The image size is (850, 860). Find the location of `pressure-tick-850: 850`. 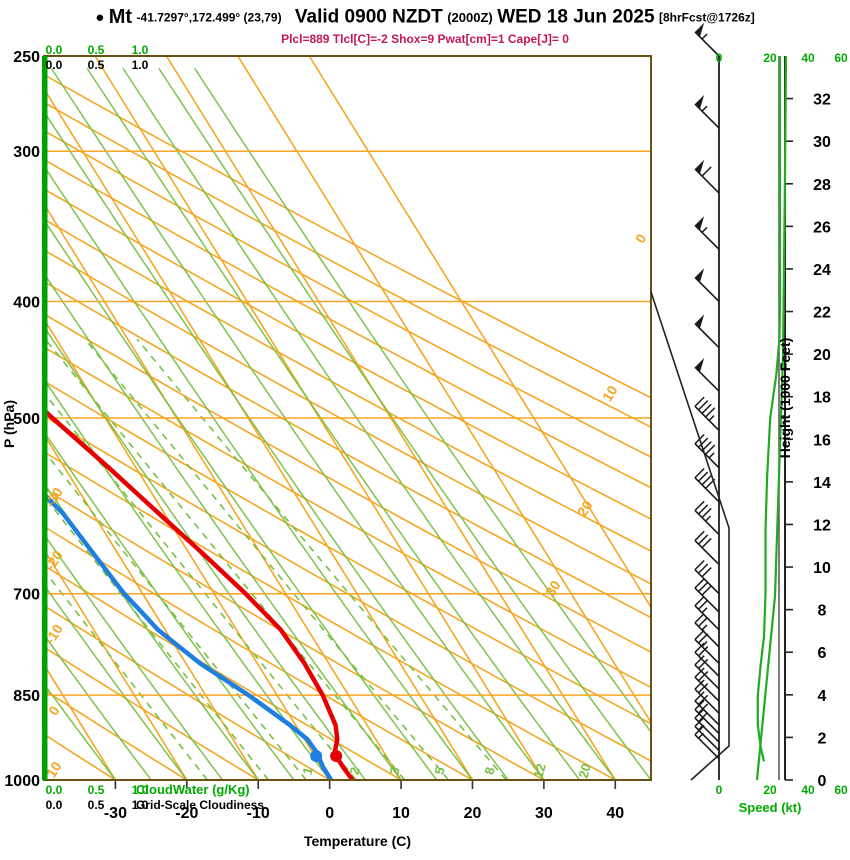

pressure-tick-850: 850 is located at coordinates (26, 696).